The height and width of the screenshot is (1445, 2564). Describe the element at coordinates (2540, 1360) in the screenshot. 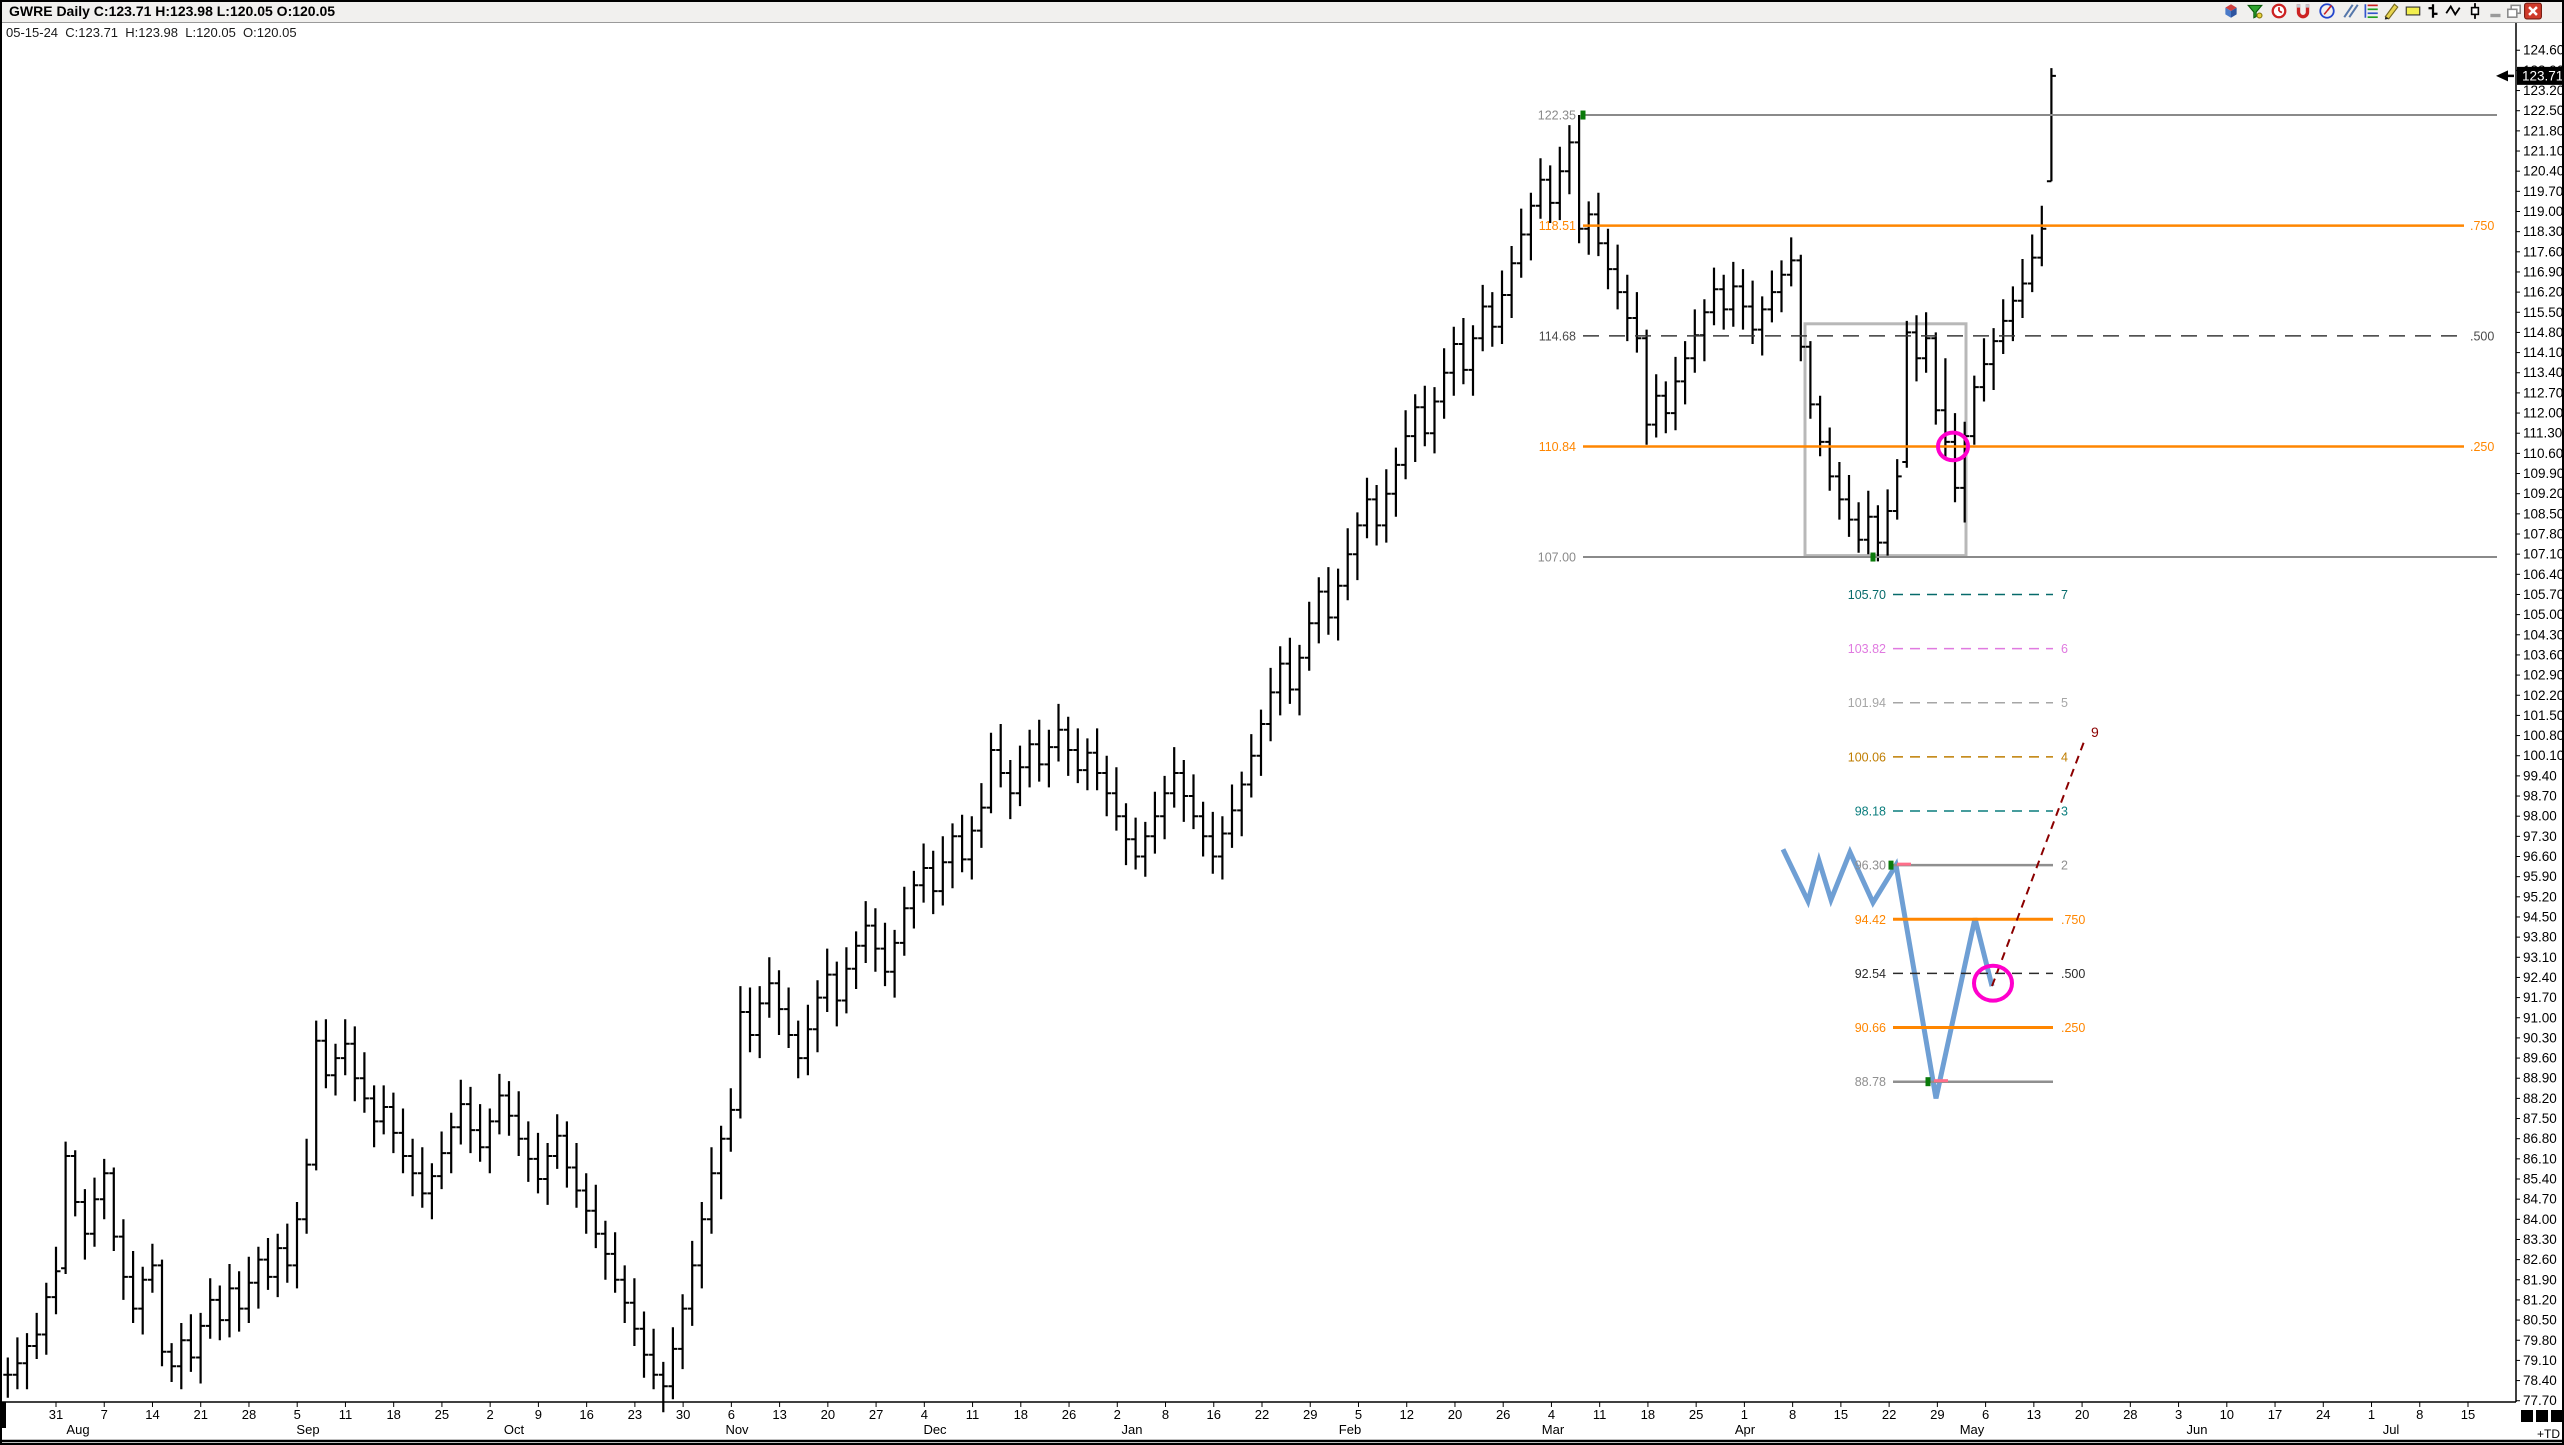

I see `price-axis-label: 79.10` at that location.